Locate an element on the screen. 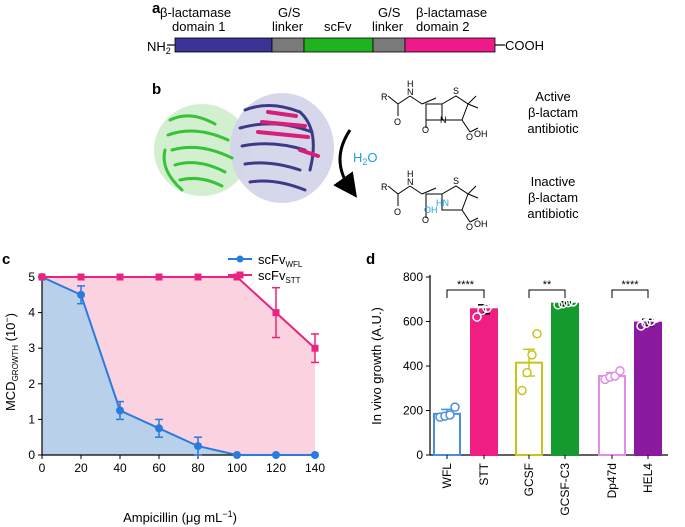  legend-label-stt: scFvSTT is located at coordinates (279, 276).